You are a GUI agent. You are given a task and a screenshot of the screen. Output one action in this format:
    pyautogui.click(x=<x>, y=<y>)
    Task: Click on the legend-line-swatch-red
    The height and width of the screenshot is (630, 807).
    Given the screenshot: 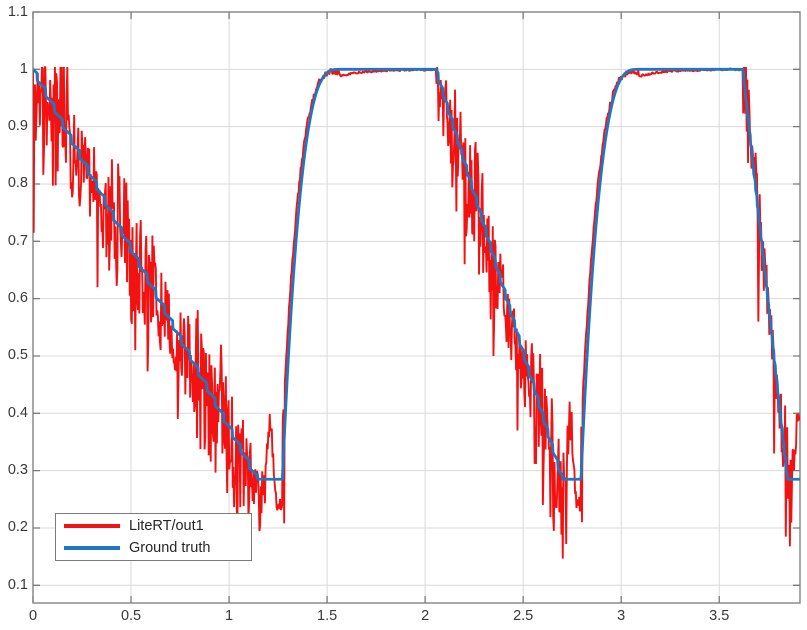 What is the action you would take?
    pyautogui.click(x=92, y=526)
    